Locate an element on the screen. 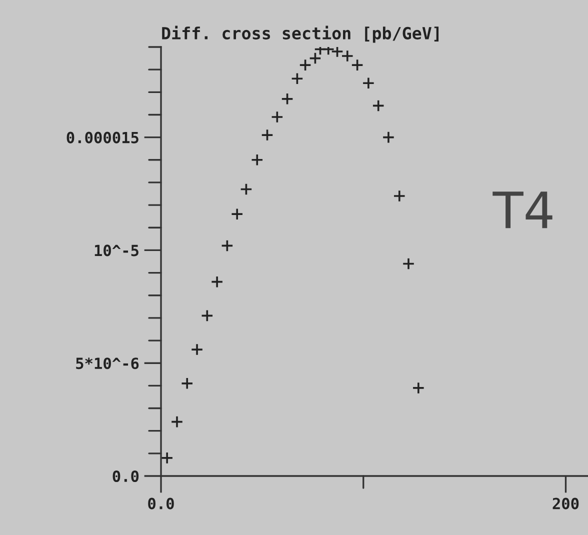  y-tick-label: 10^-5 is located at coordinates (116, 250).